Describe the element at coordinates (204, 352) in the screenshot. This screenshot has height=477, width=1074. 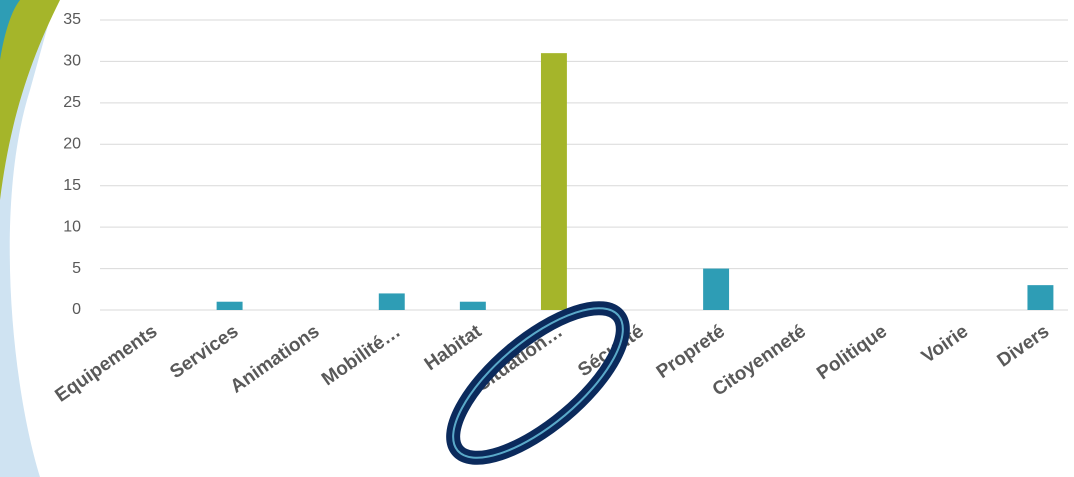
I see `x-tick-label: Services` at that location.